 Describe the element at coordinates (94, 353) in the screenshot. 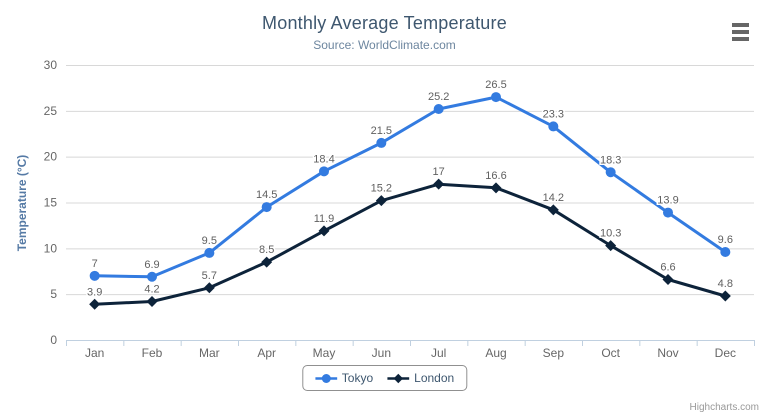

I see `x-axis-label: Jan` at that location.